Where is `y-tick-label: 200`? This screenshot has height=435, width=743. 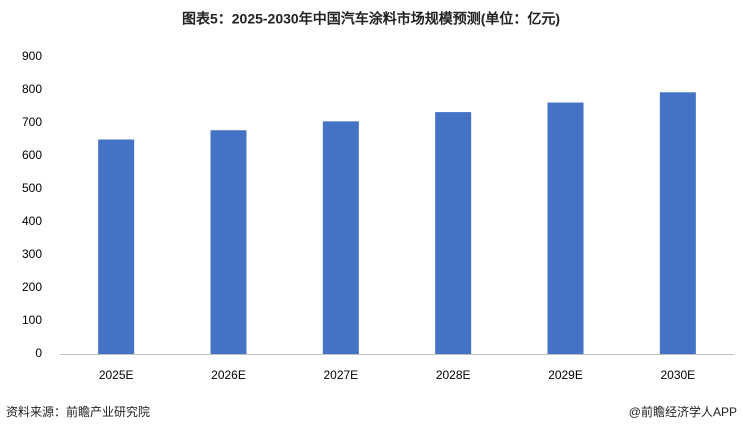 y-tick-label: 200 is located at coordinates (32, 287).